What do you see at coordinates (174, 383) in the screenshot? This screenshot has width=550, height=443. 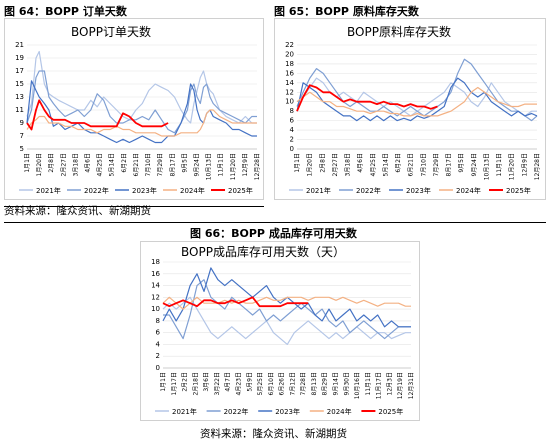 I see `x-tick-label: 1月17日` at bounding box center [174, 383].